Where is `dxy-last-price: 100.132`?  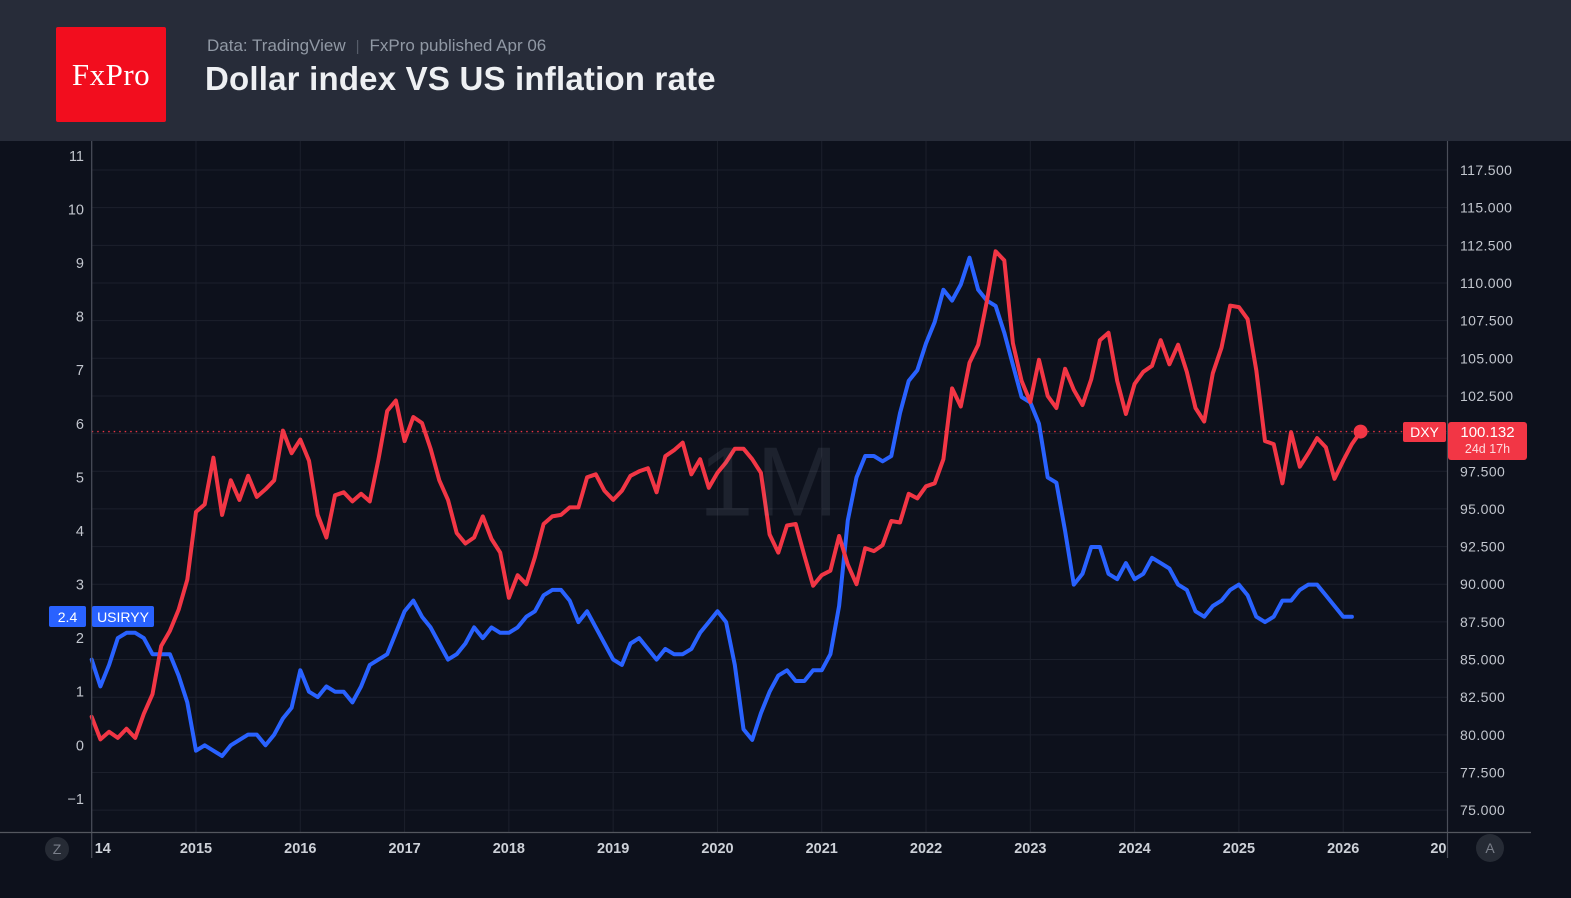 dxy-last-price: 100.132 is located at coordinates (1487, 433).